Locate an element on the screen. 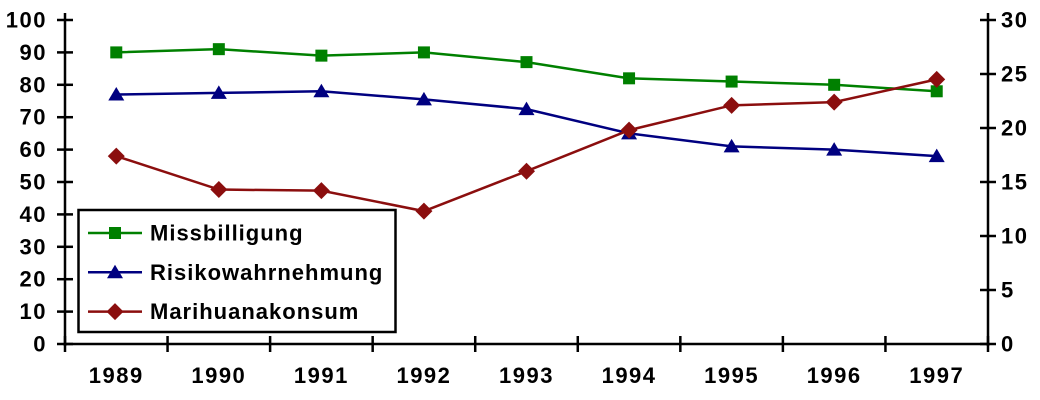  x-axis-category-label: 1991 is located at coordinates (321, 375).